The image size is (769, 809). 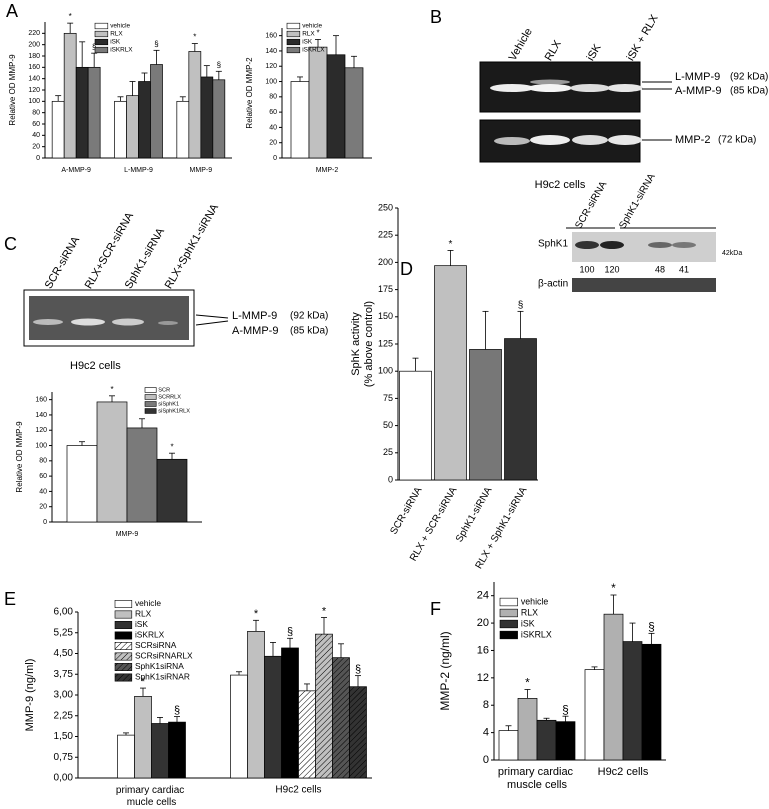 I want to click on blot-caption: H9c2 cells, so click(x=560, y=185).